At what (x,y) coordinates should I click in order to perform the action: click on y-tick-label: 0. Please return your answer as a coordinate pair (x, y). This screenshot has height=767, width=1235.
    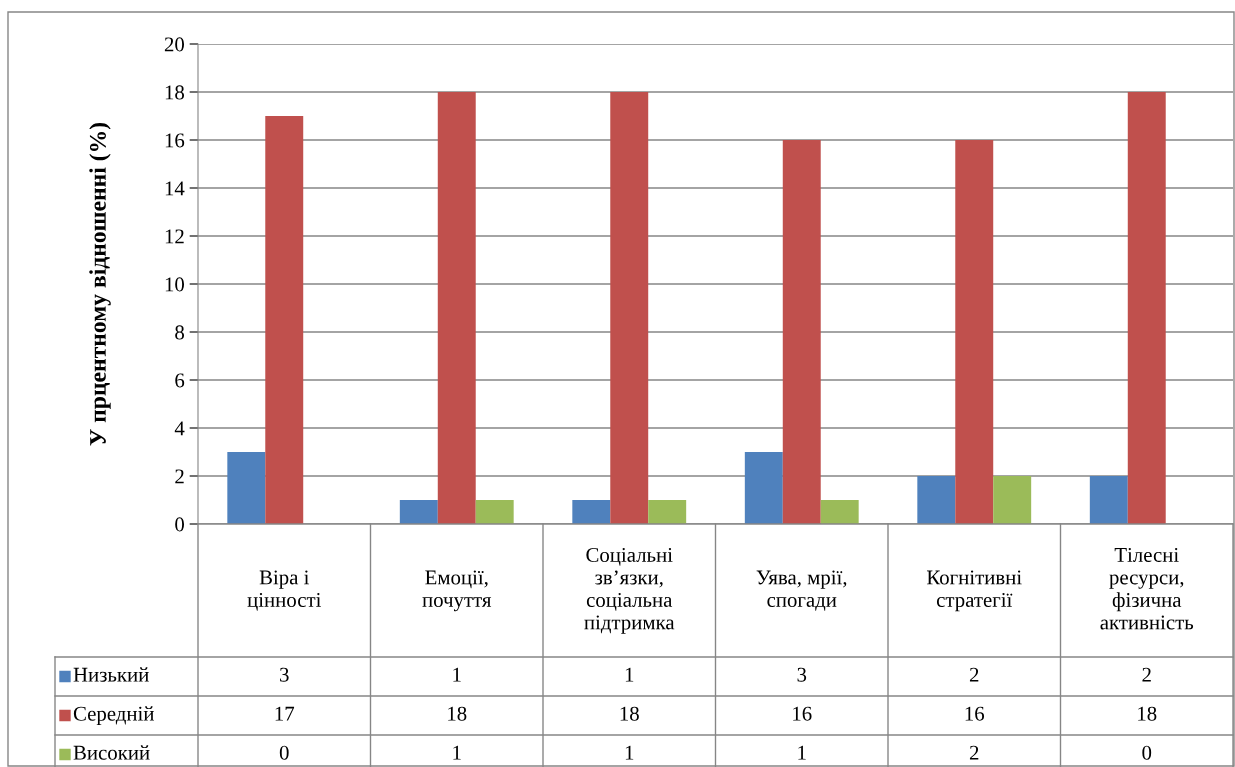
    Looking at the image, I should click on (180, 524).